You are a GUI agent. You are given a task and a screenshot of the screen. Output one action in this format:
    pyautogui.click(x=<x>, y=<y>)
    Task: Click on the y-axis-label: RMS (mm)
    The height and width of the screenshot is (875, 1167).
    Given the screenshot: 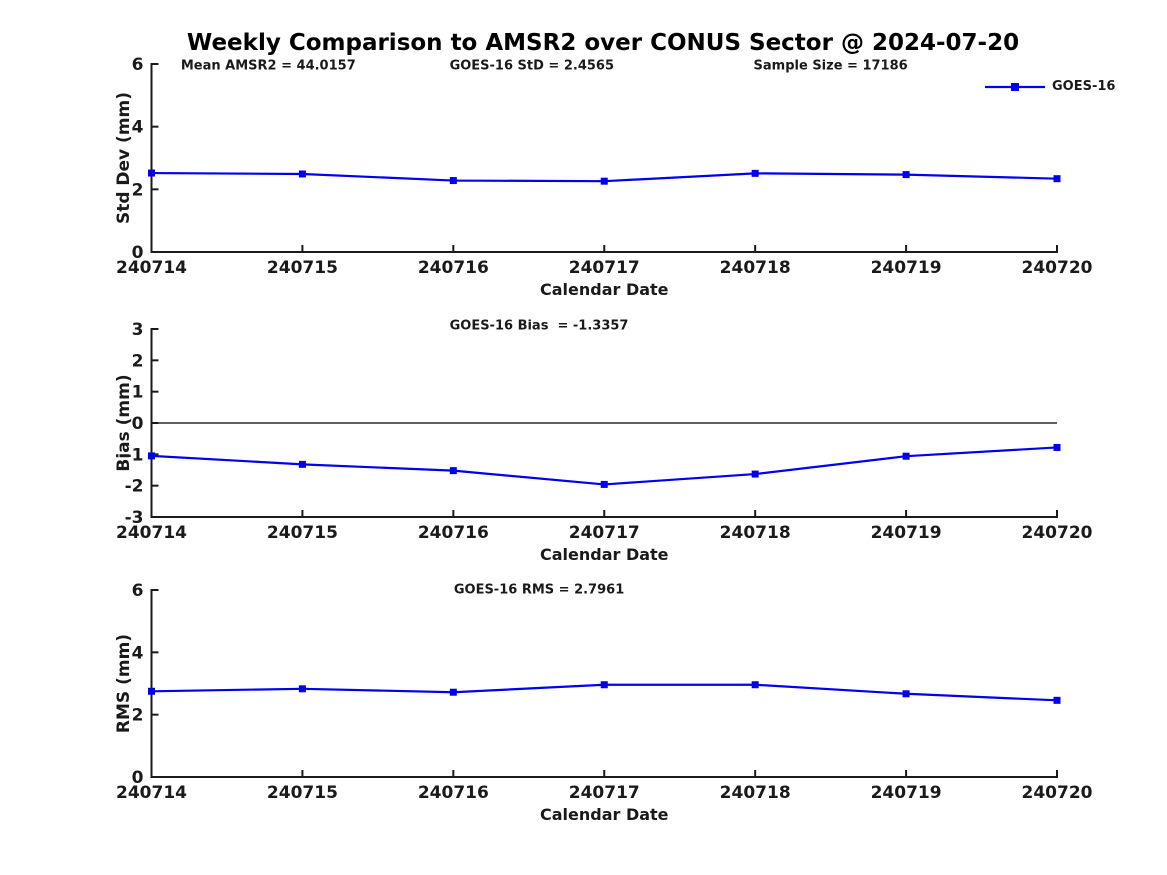 What is the action you would take?
    pyautogui.click(x=124, y=683)
    